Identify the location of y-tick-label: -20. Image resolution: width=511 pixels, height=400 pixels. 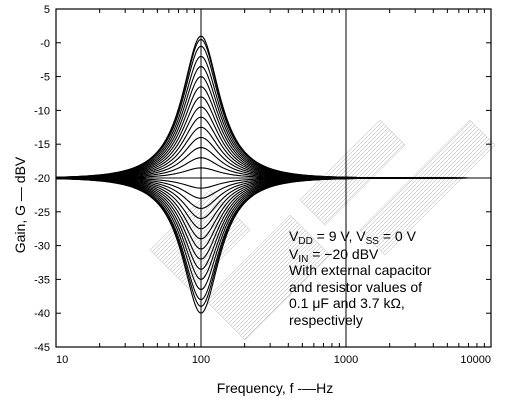
(42, 179).